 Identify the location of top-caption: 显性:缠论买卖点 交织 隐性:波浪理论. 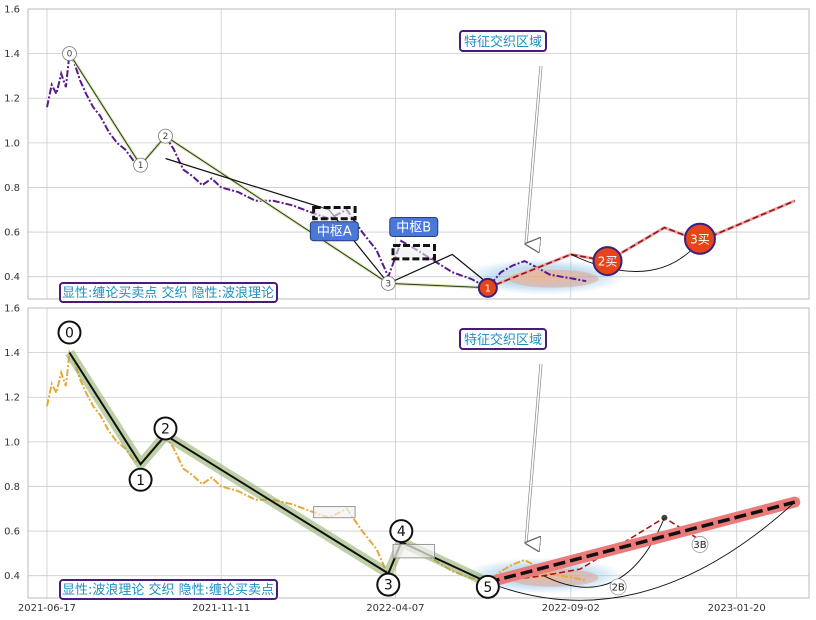
(168, 292).